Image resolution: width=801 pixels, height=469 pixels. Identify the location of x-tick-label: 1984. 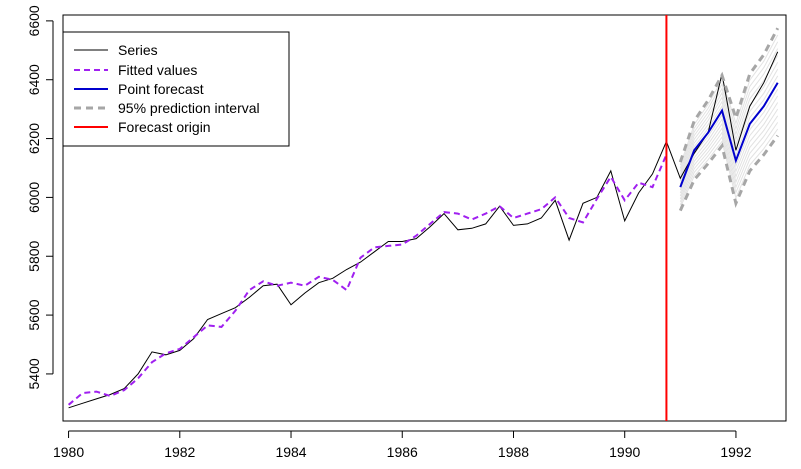
(290, 452).